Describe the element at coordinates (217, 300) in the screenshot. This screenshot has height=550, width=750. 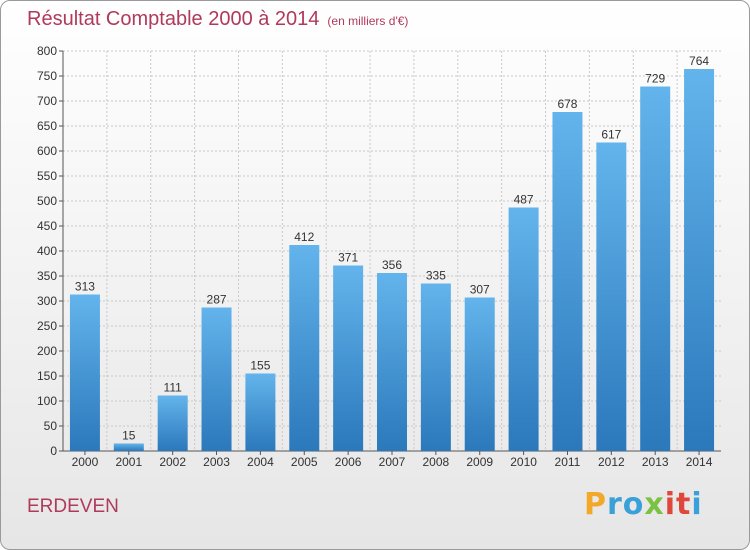
I see `data-label: 287` at that location.